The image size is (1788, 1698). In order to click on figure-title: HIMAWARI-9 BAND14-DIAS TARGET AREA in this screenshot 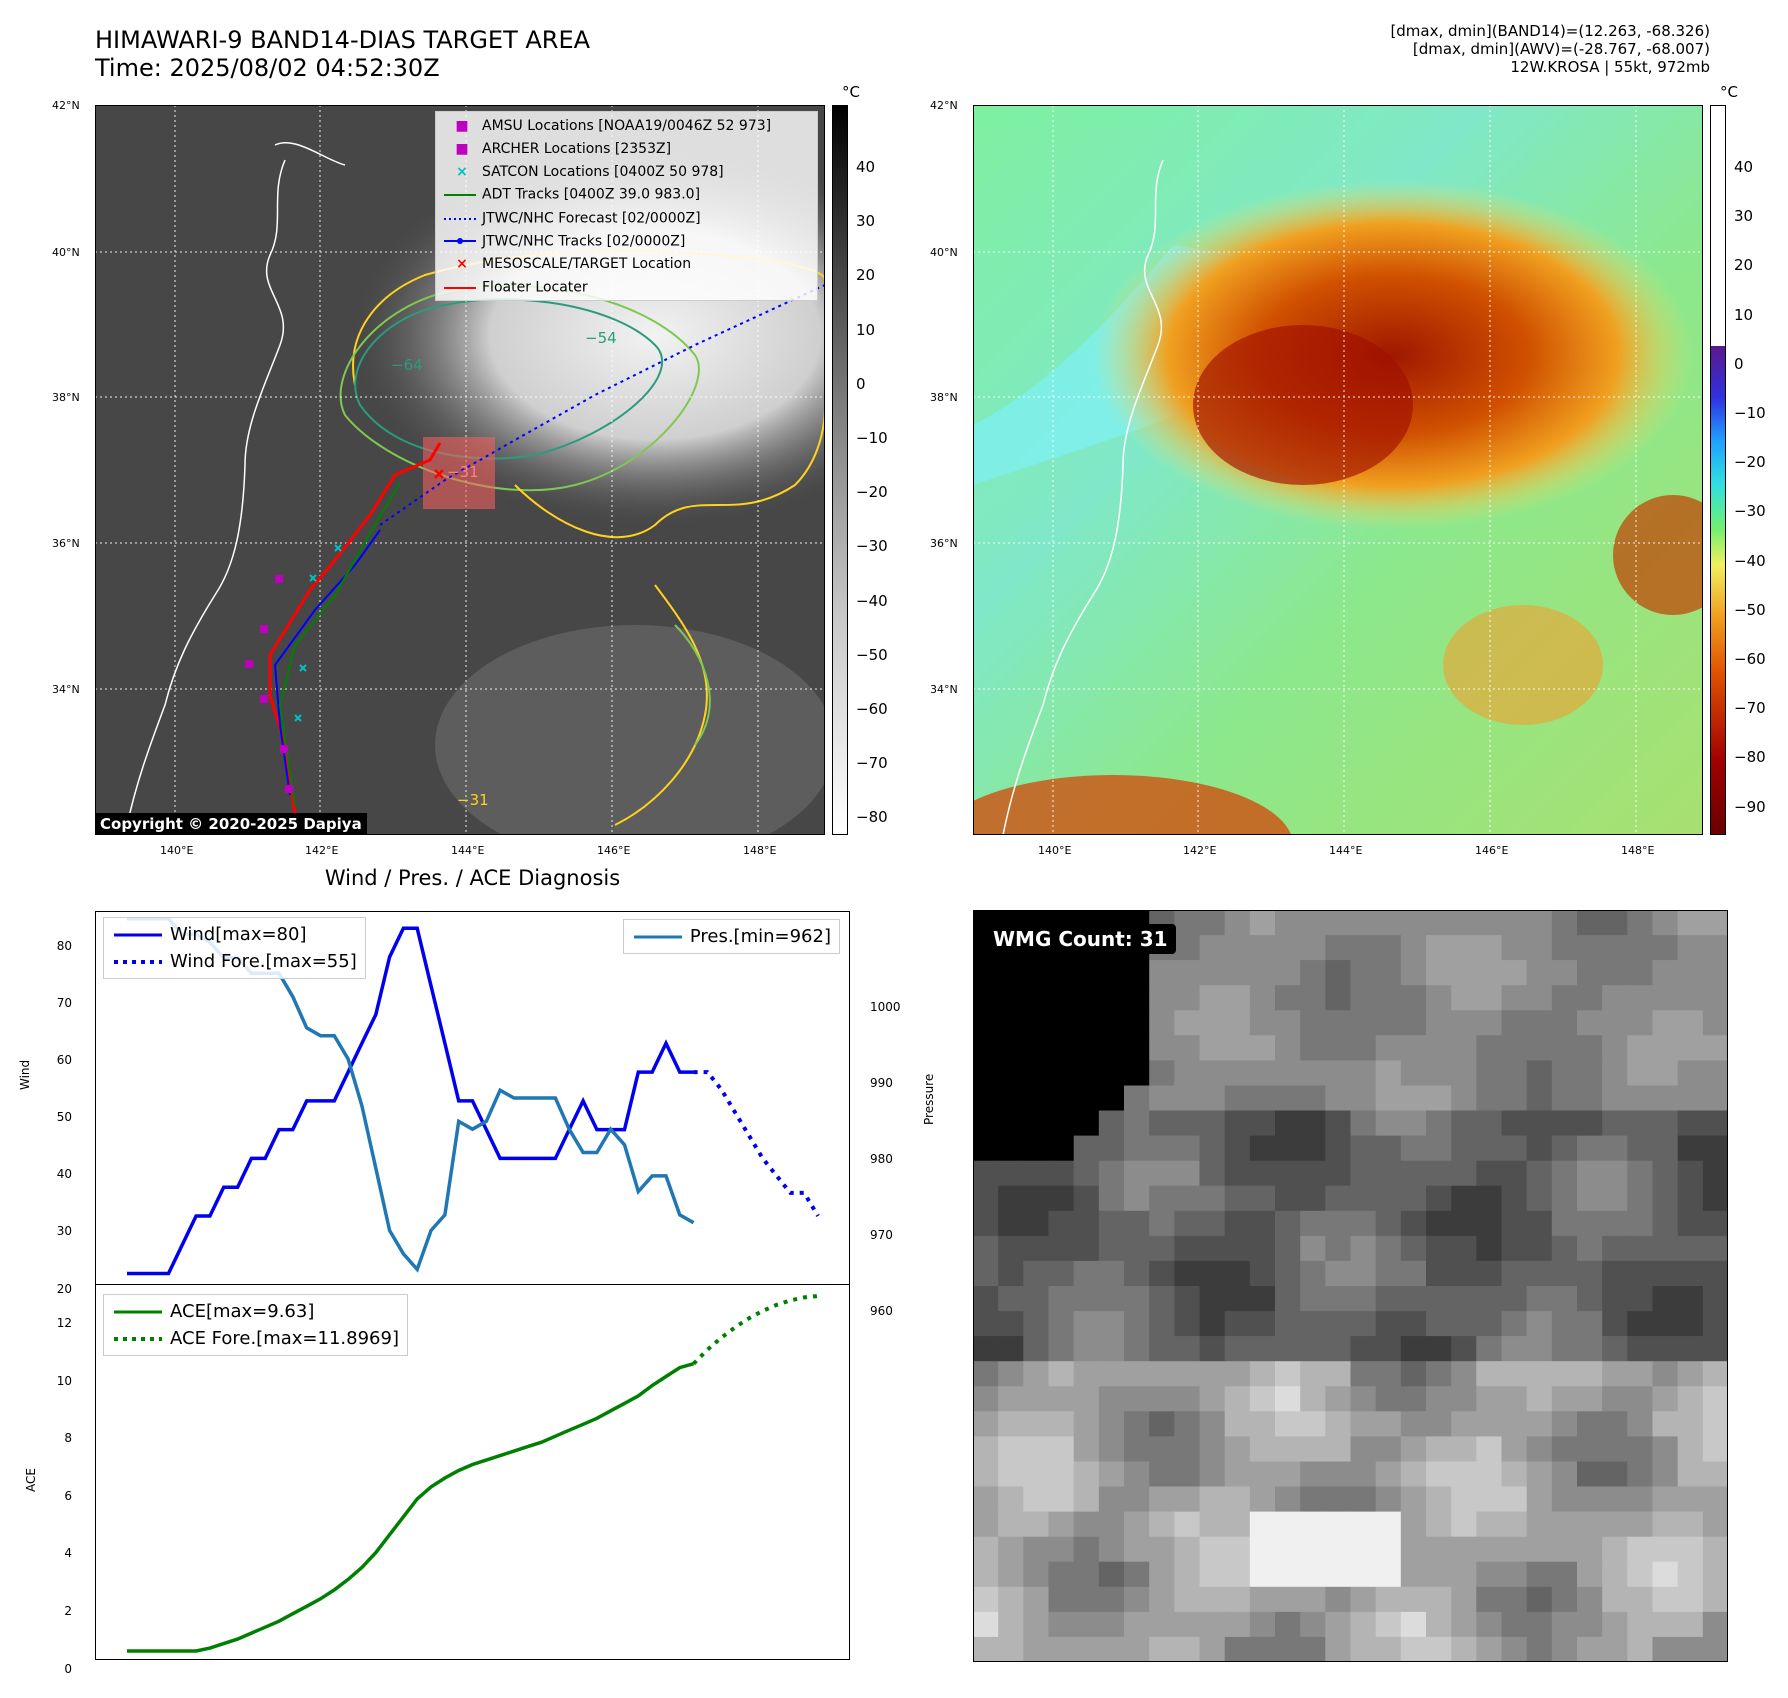, I will do `click(343, 40)`.